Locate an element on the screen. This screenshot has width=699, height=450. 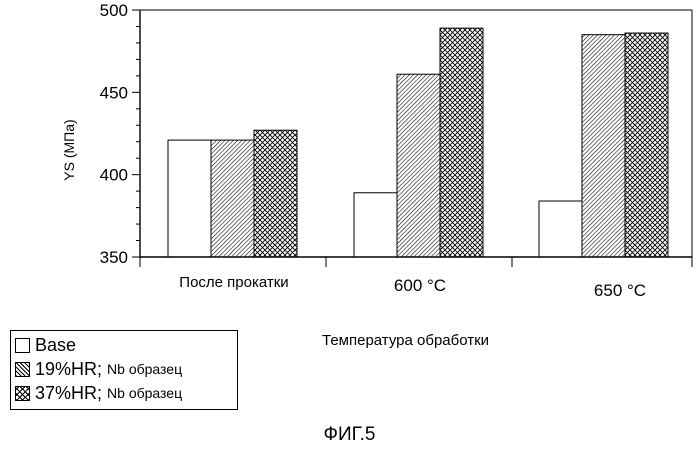
y-tick-label: 500 is located at coordinates (114, 10).